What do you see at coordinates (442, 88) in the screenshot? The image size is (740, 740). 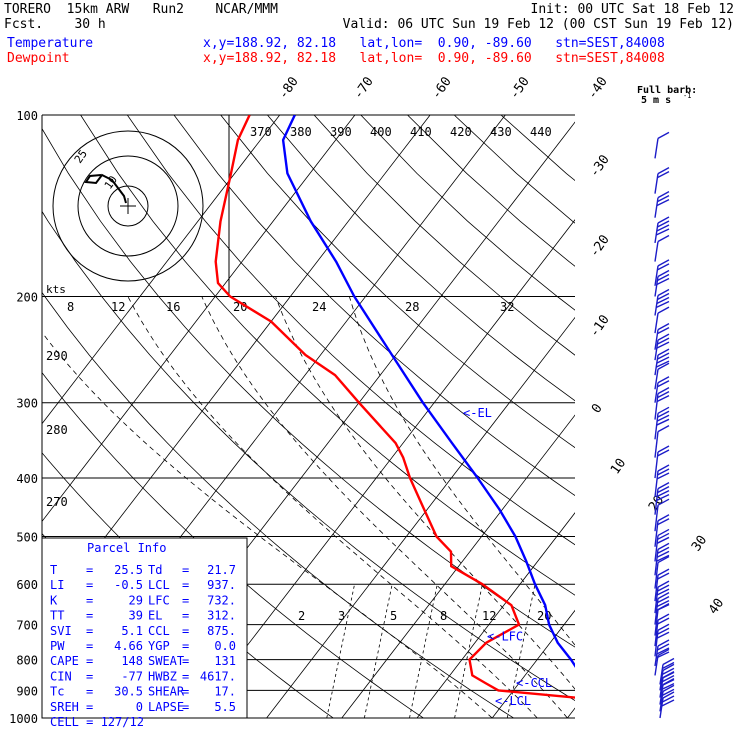 I see `isotherm-label--60: -60` at bounding box center [442, 88].